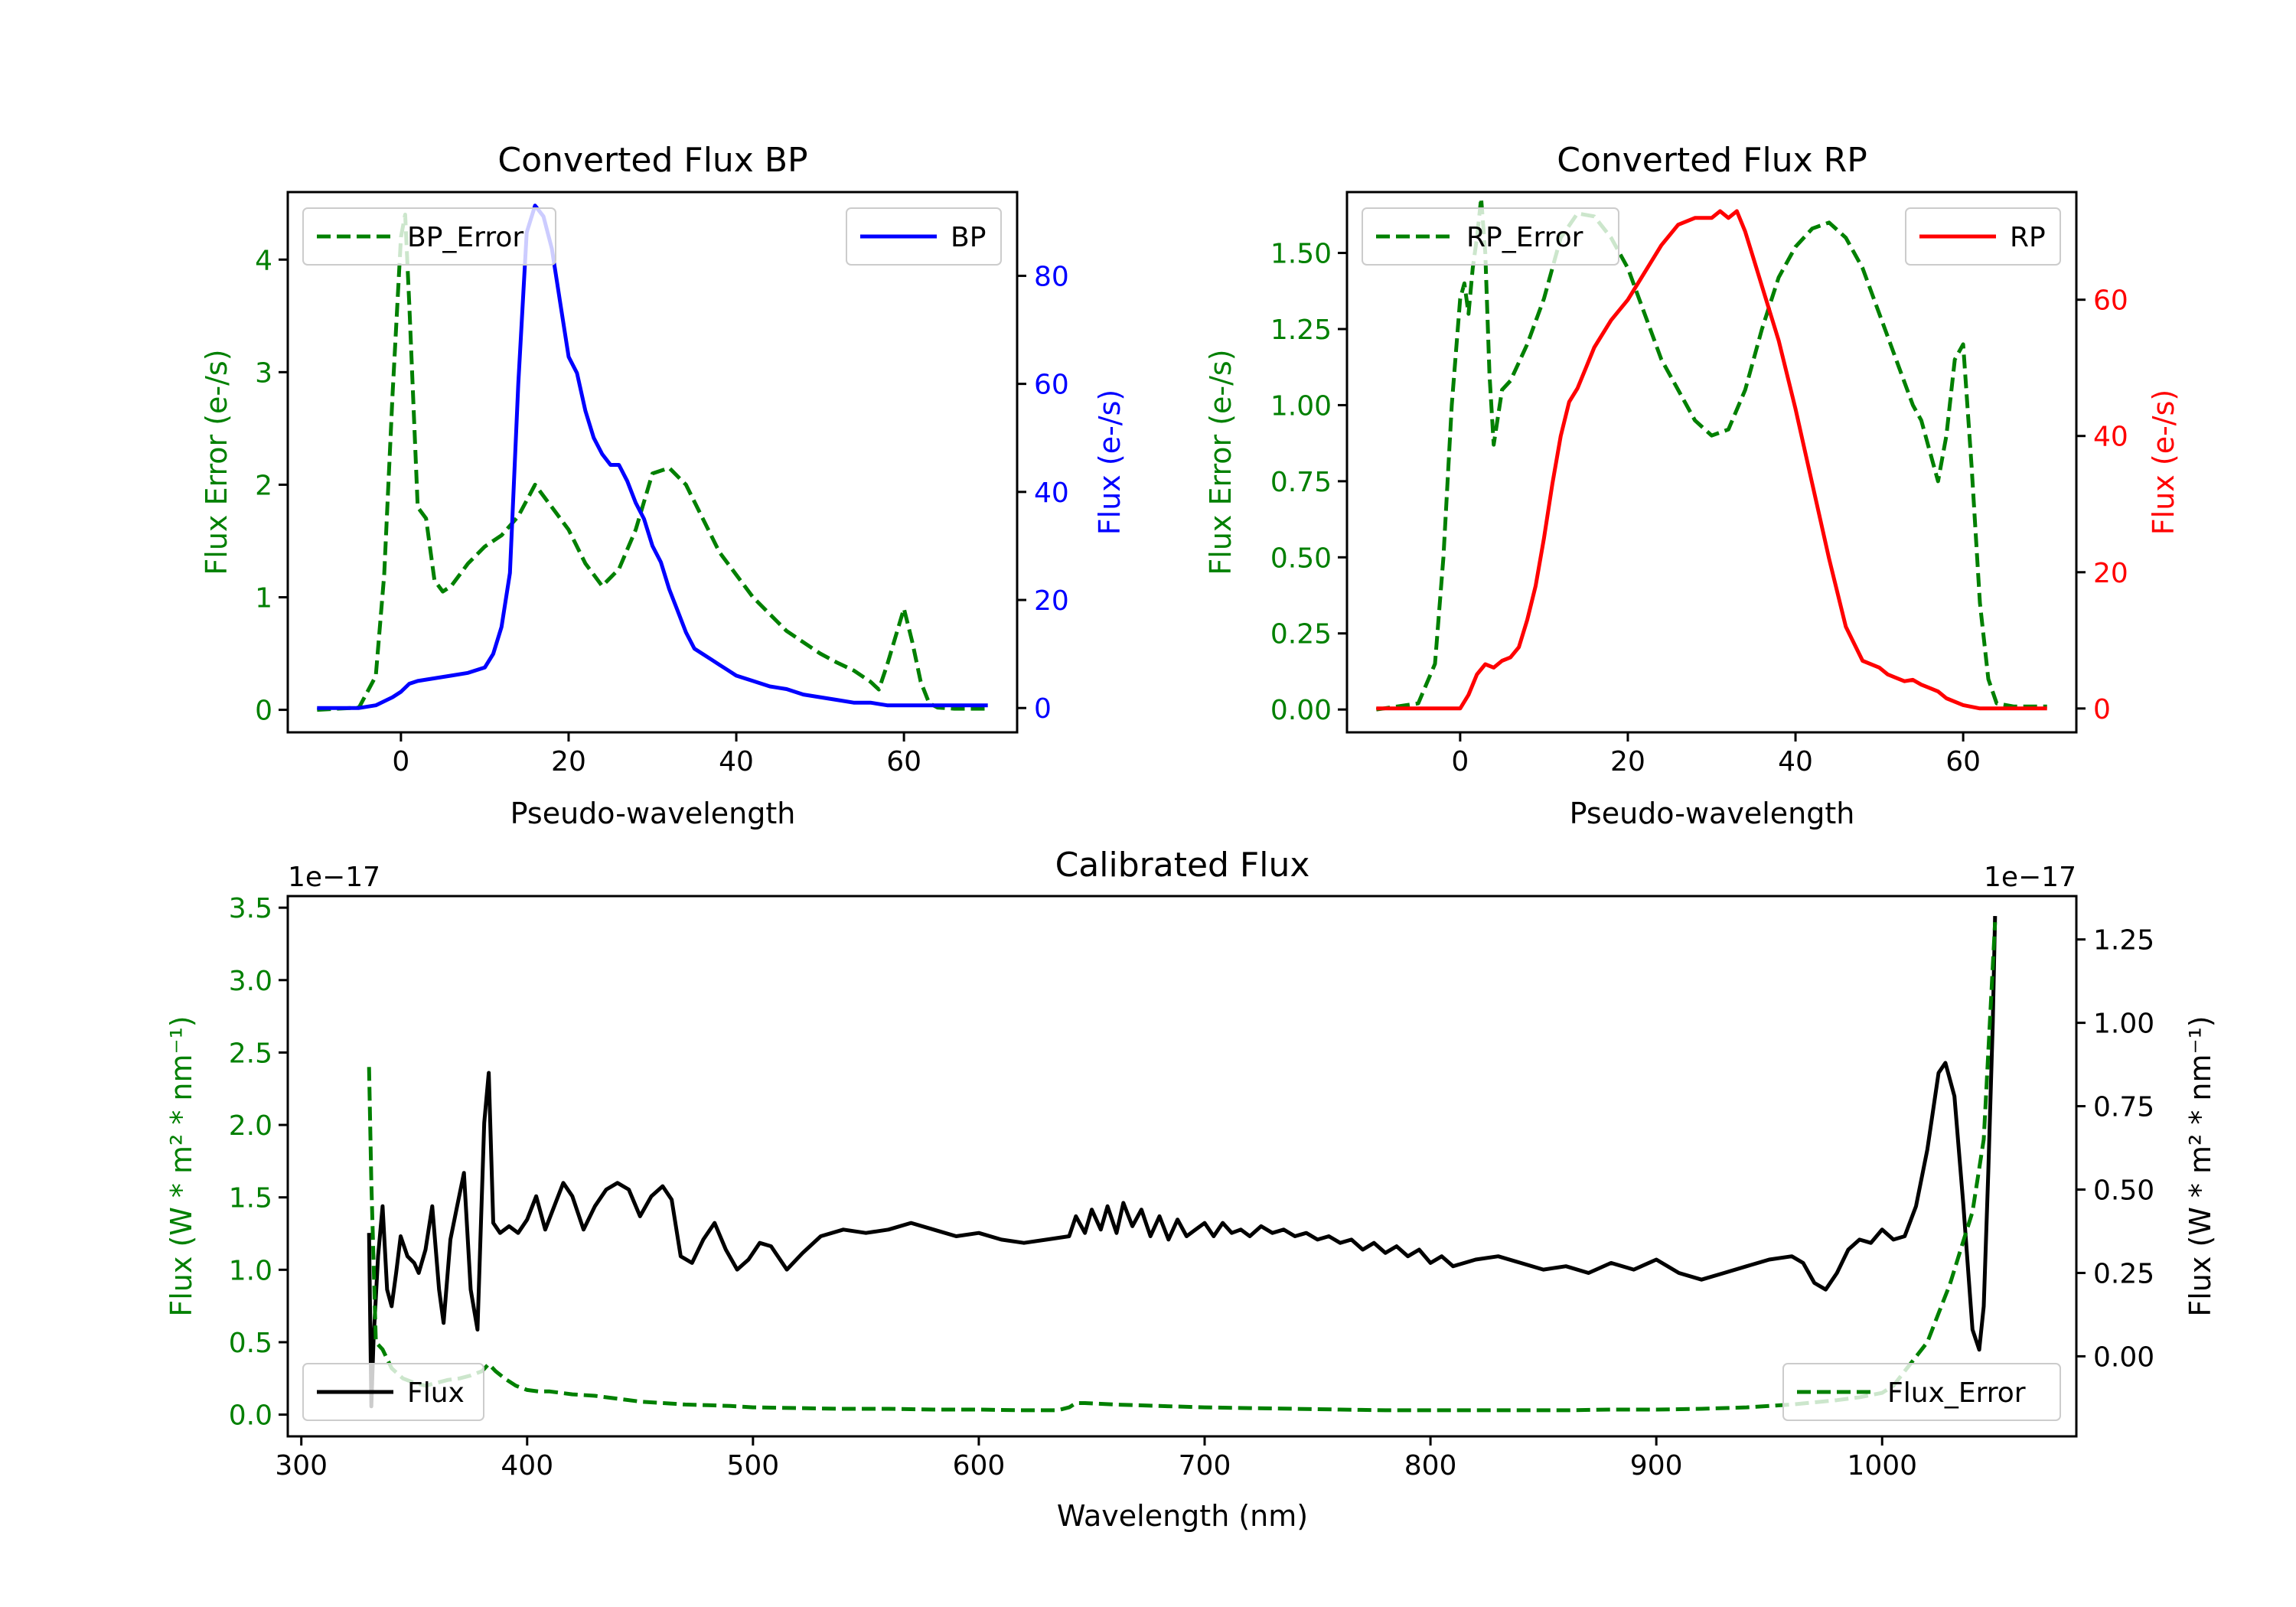 The width and height of the screenshot is (2296, 1607). What do you see at coordinates (752, 1466) in the screenshot?
I see `x-tick-label: 500` at bounding box center [752, 1466].